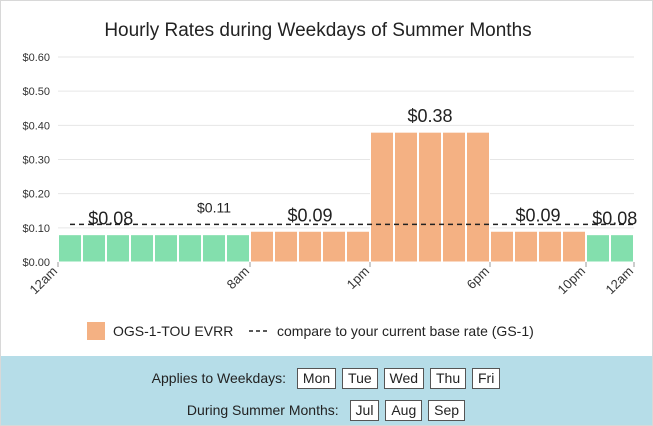 This screenshot has height=426, width=653. Describe the element at coordinates (214, 207) in the screenshot. I see `data-label: $0.11` at that location.